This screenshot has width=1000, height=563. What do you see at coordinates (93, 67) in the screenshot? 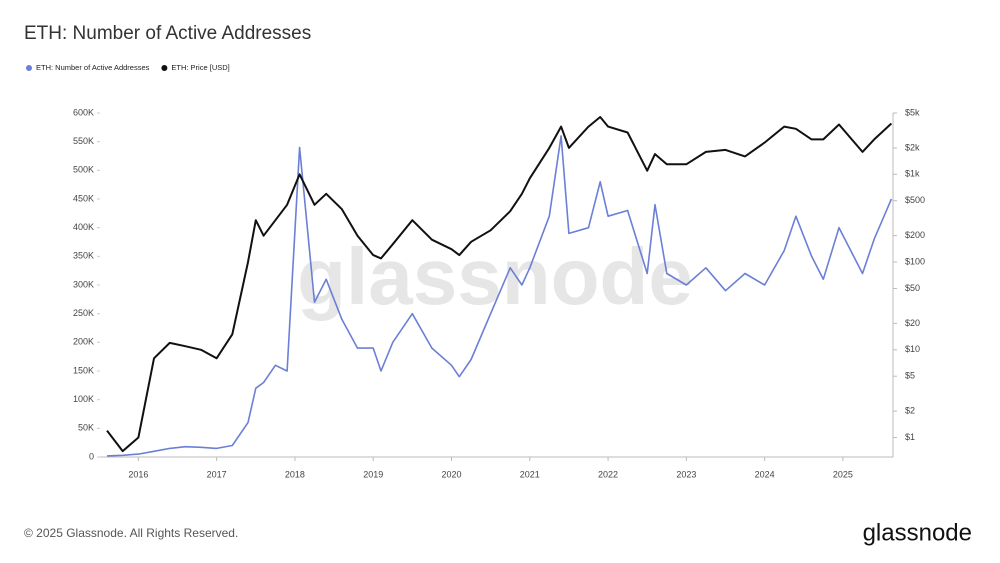
I see `legend-label: ETH: Number of Active Addresses` at bounding box center [93, 67].